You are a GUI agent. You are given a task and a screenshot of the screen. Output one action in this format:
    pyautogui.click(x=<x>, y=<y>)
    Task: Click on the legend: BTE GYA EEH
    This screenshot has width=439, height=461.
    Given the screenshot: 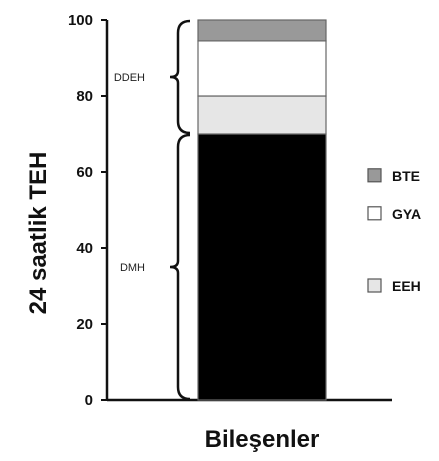 What is the action you would take?
    pyautogui.click(x=394, y=231)
    